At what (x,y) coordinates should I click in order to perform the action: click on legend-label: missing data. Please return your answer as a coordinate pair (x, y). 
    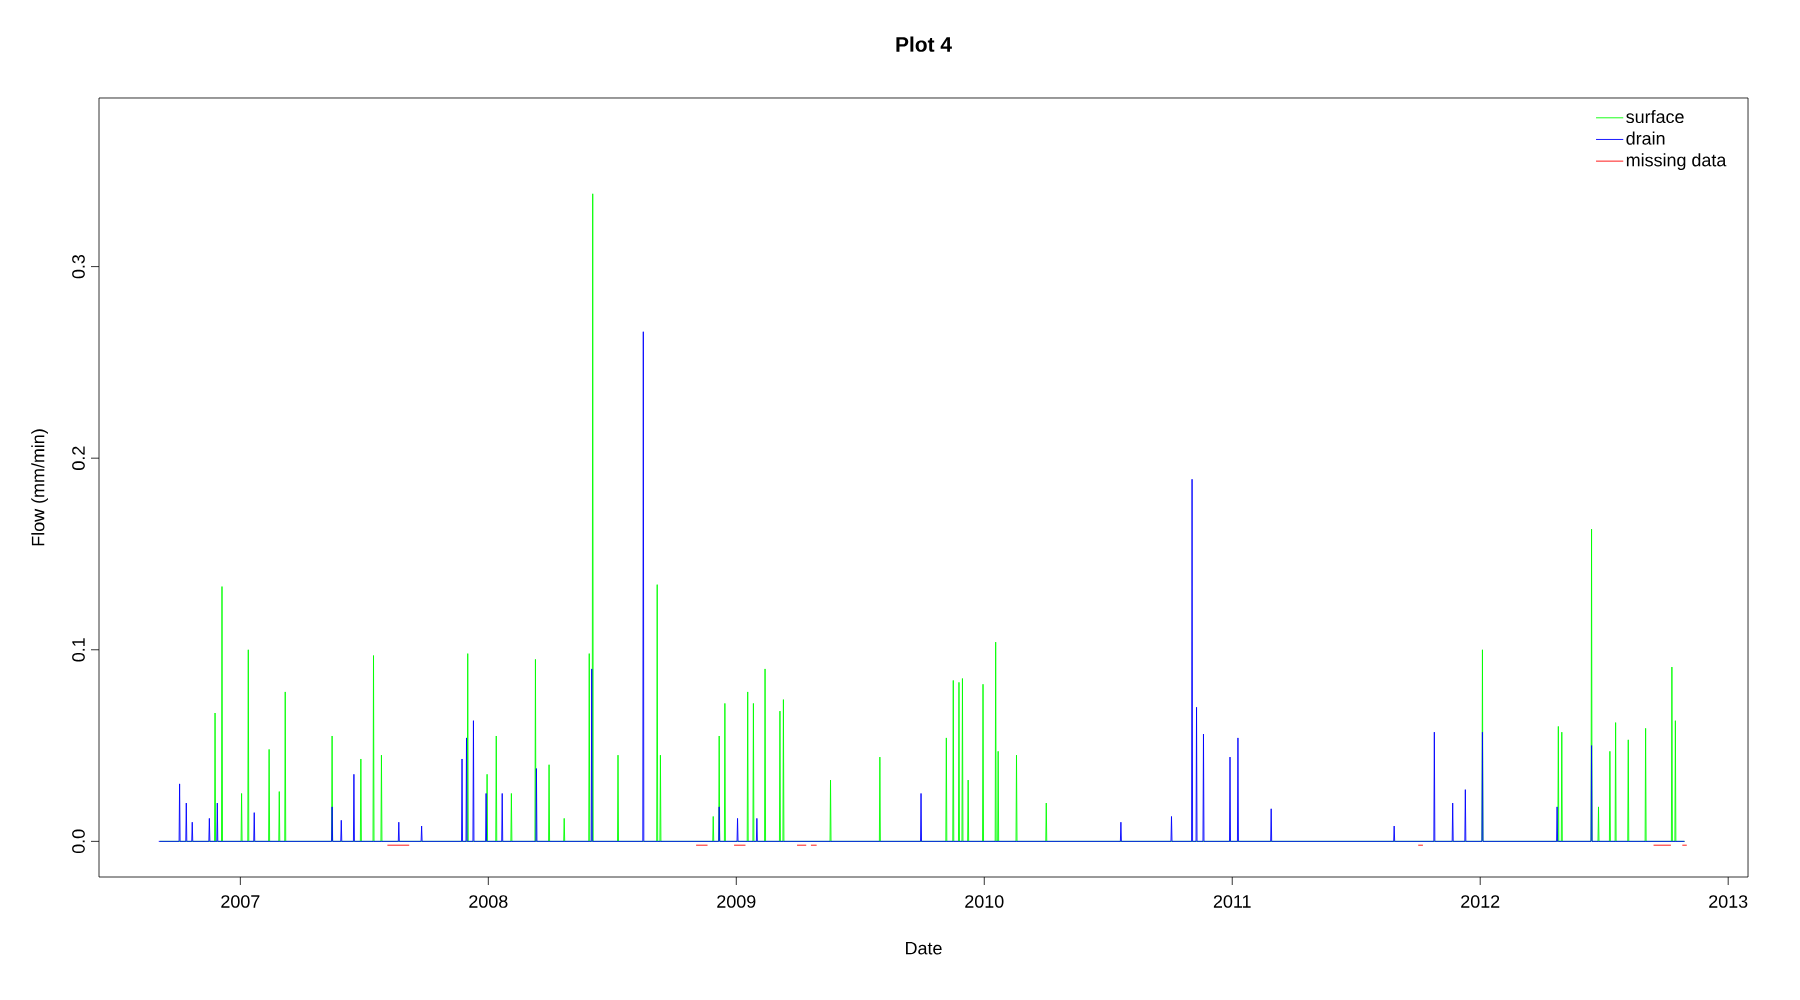
    Looking at the image, I should click on (1676, 161).